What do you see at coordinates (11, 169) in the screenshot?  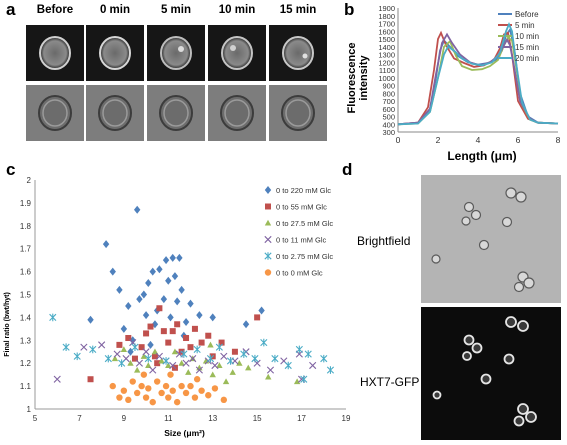 I see `panel-c-letter: c` at bounding box center [11, 169].